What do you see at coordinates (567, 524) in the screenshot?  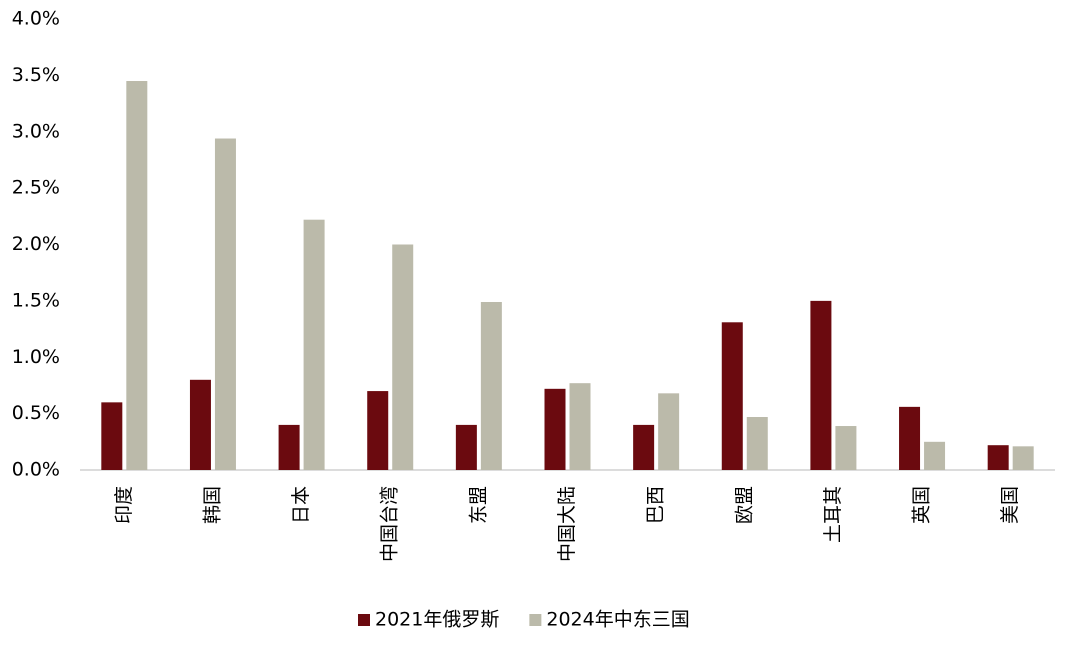 I see `x-tick-label: 中国大陆` at bounding box center [567, 524].